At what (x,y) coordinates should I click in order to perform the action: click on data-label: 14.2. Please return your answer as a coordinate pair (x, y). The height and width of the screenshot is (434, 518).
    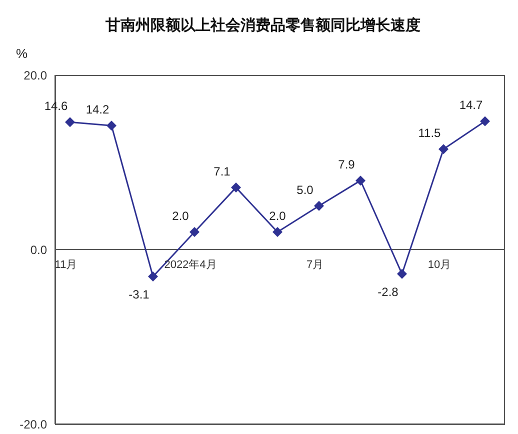
    Looking at the image, I should click on (98, 109).